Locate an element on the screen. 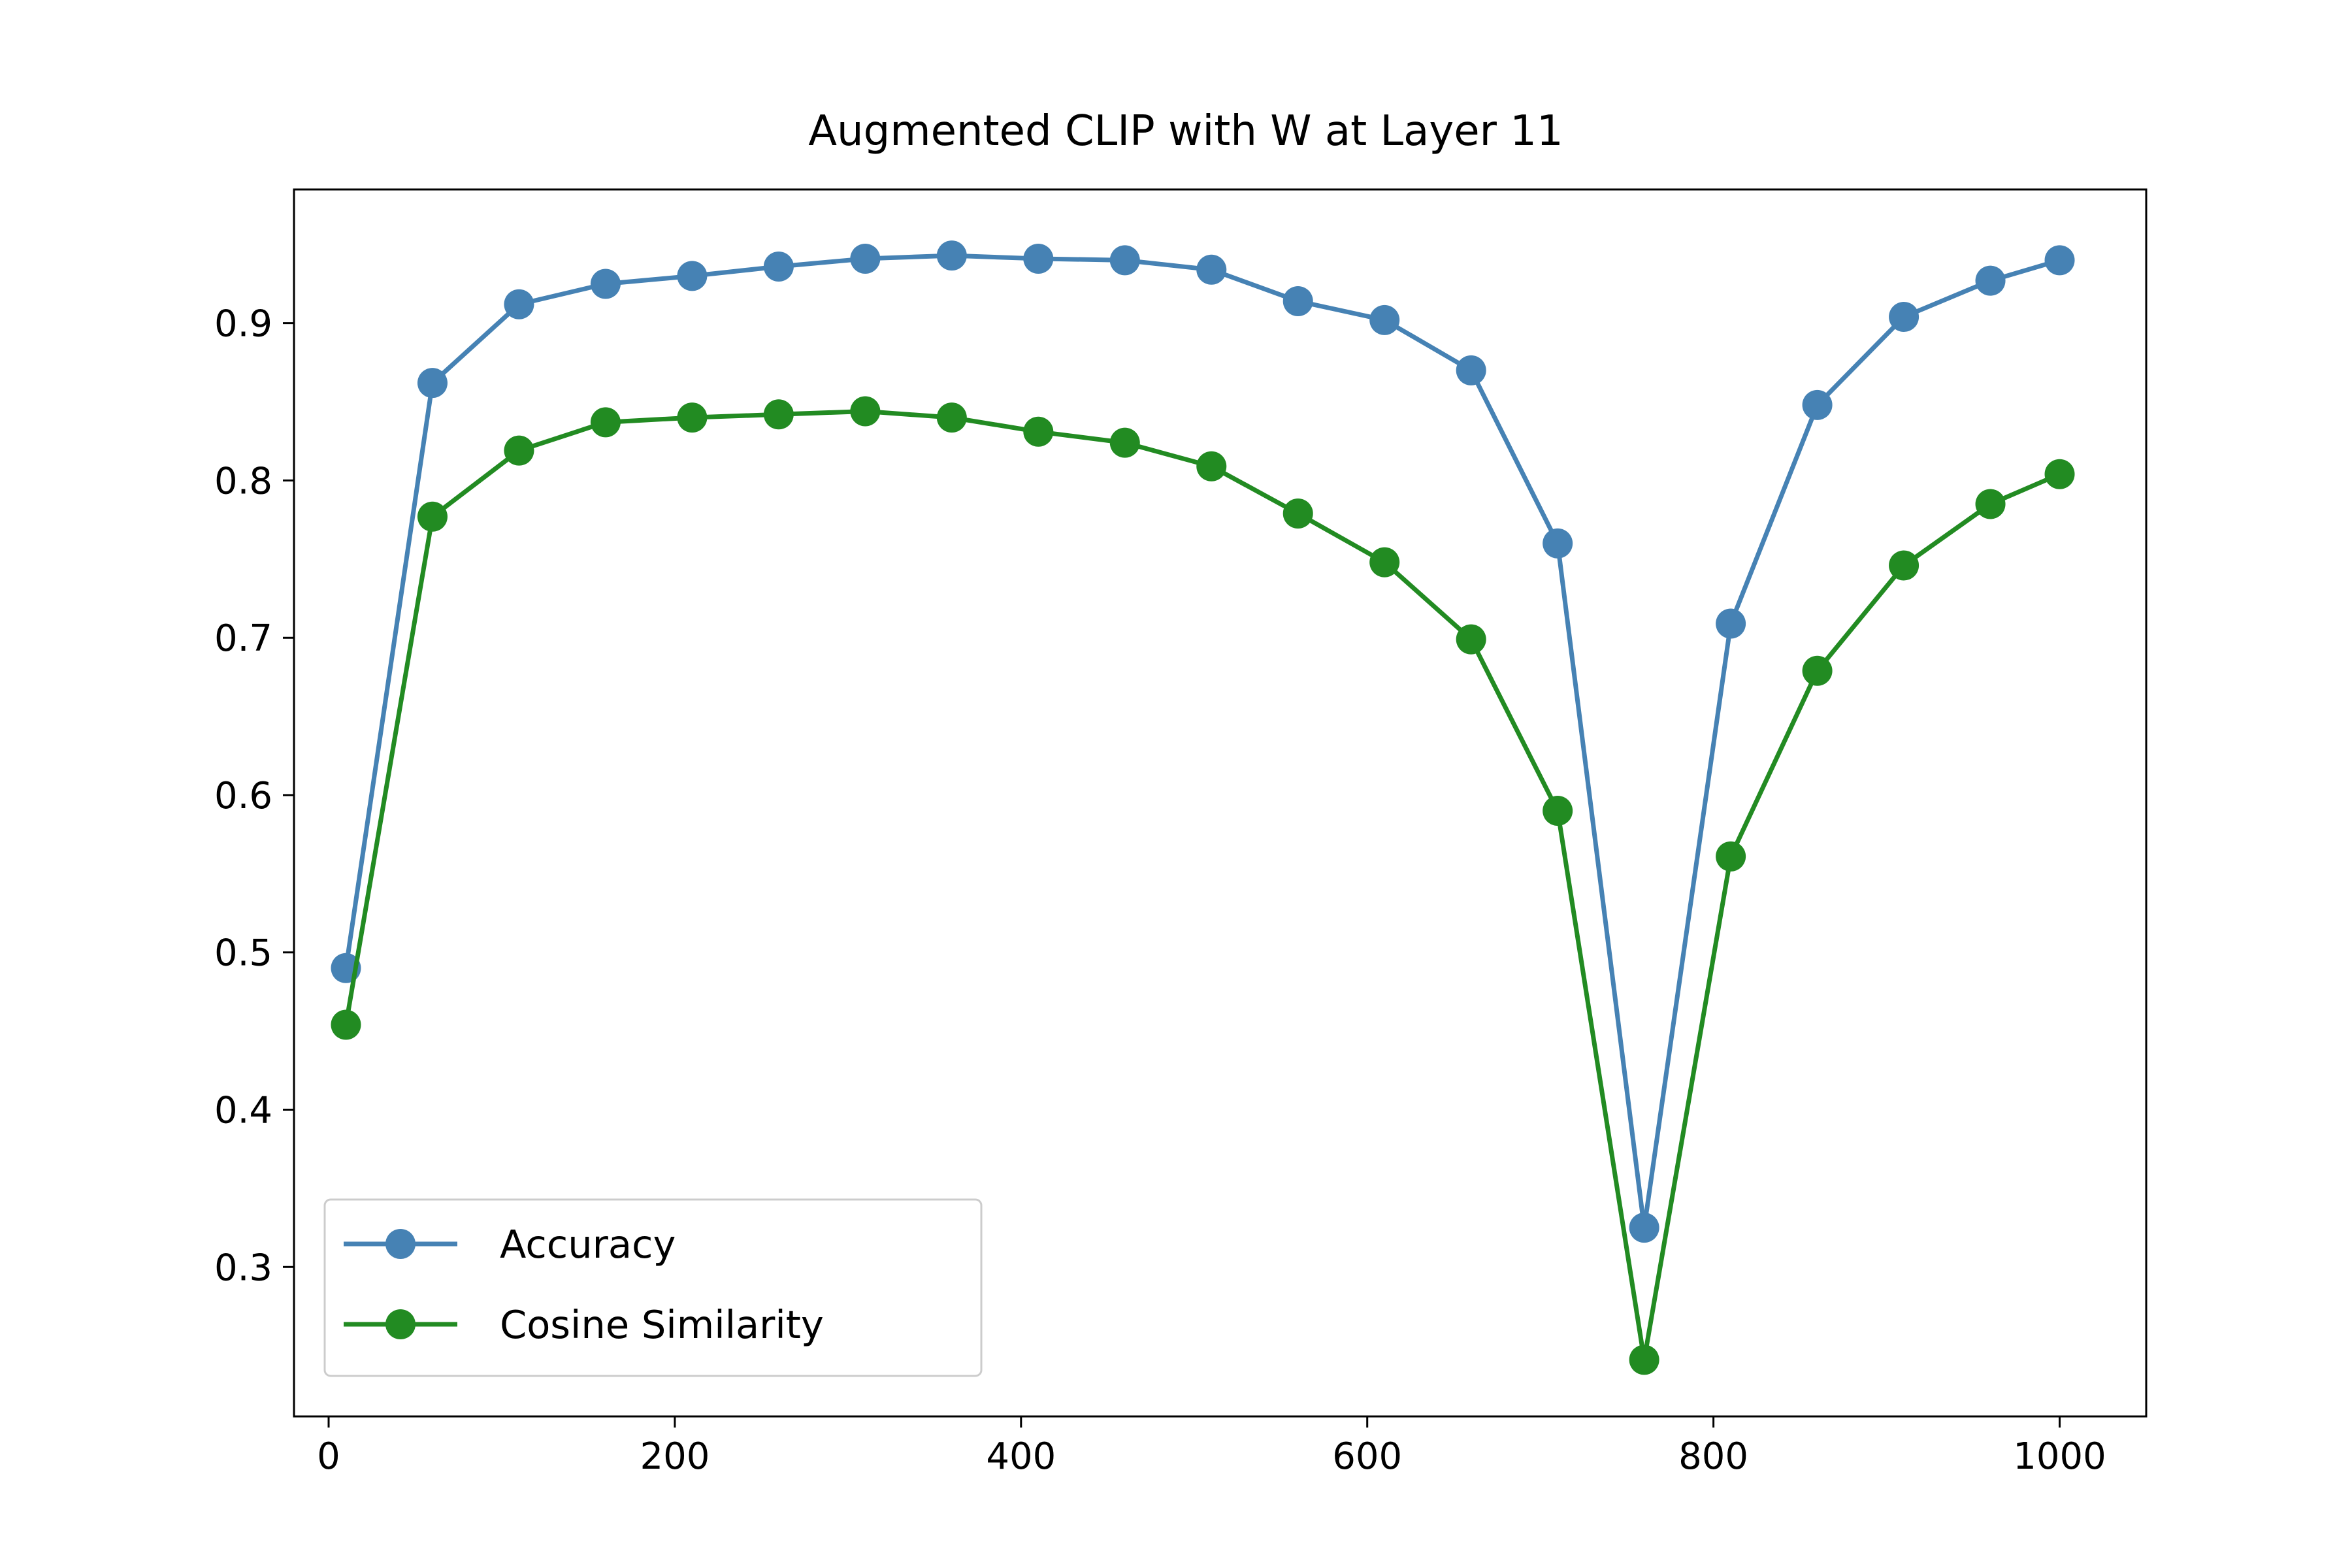 This screenshot has width=2352, height=1568. legend-box is located at coordinates (653, 1287).